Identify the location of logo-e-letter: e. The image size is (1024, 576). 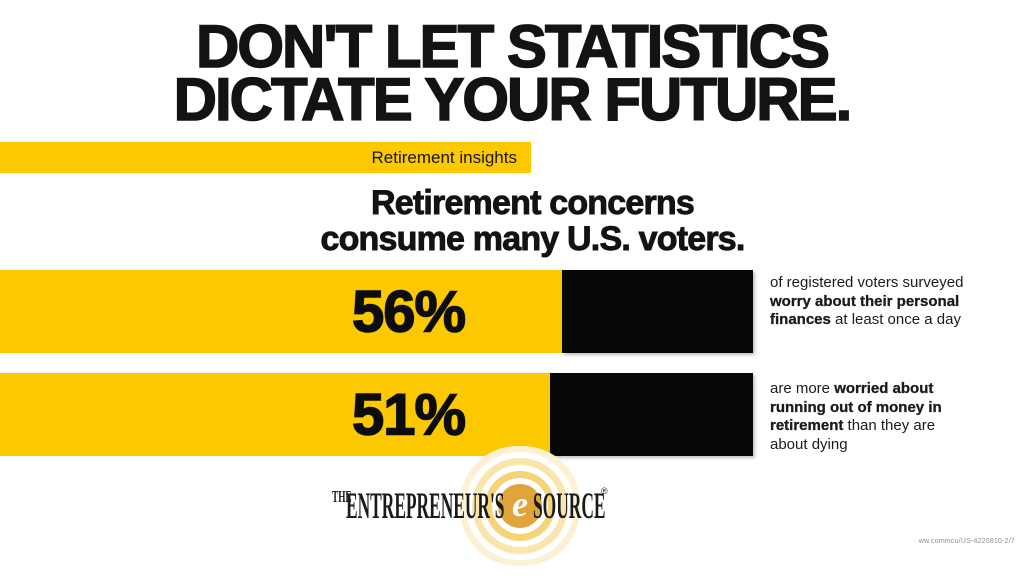
(520, 504).